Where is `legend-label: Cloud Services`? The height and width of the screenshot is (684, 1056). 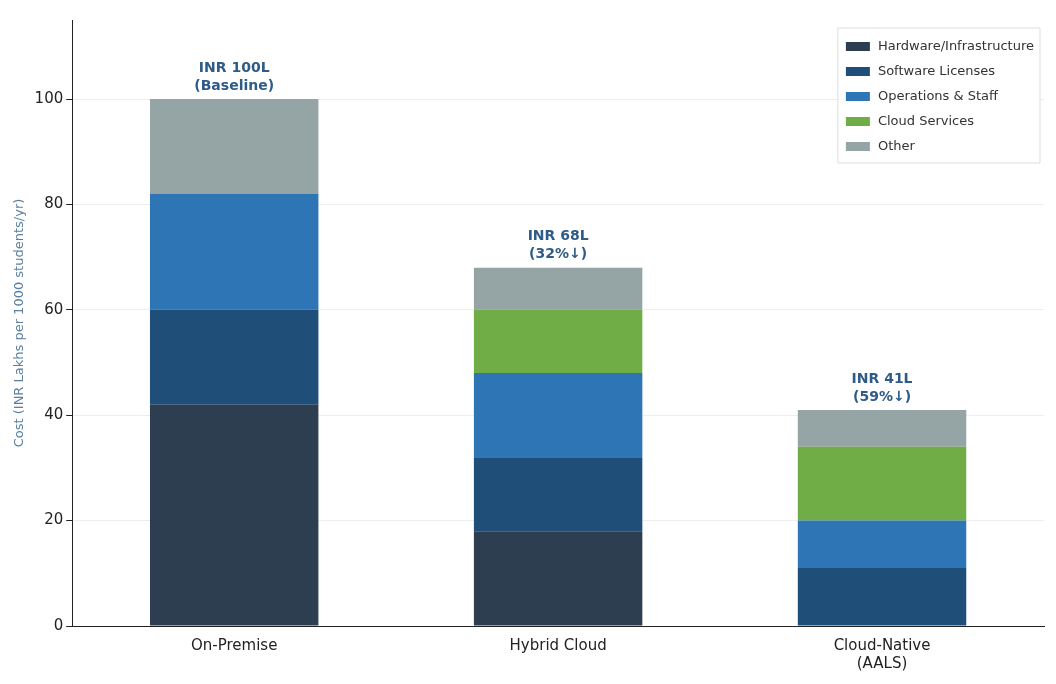
legend-label: Cloud Services is located at coordinates (926, 121).